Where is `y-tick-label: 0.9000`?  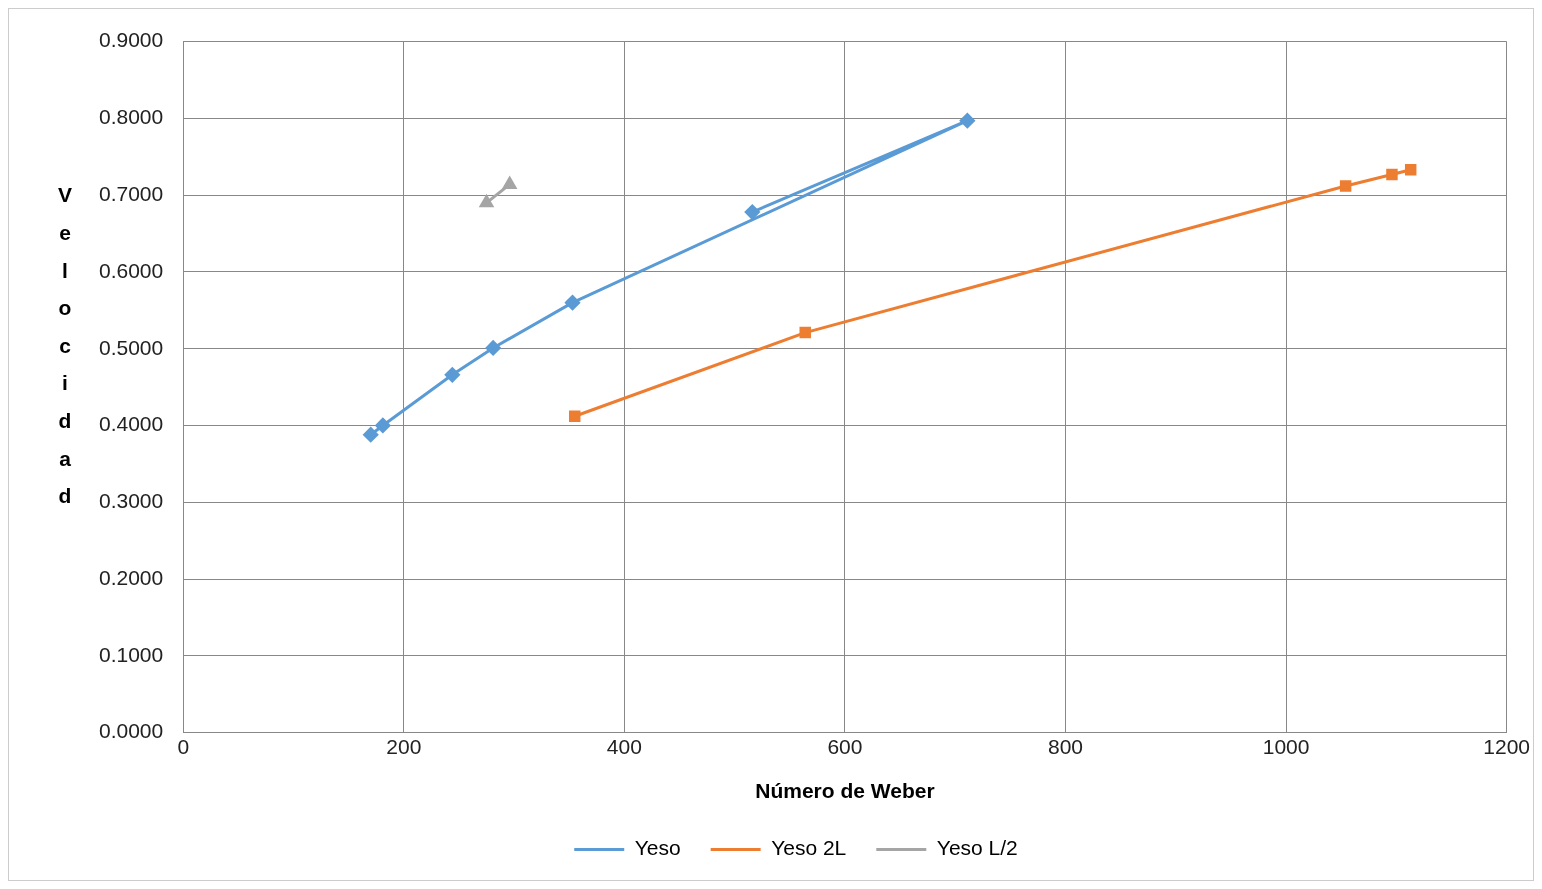
y-tick-label: 0.9000 is located at coordinates (131, 40).